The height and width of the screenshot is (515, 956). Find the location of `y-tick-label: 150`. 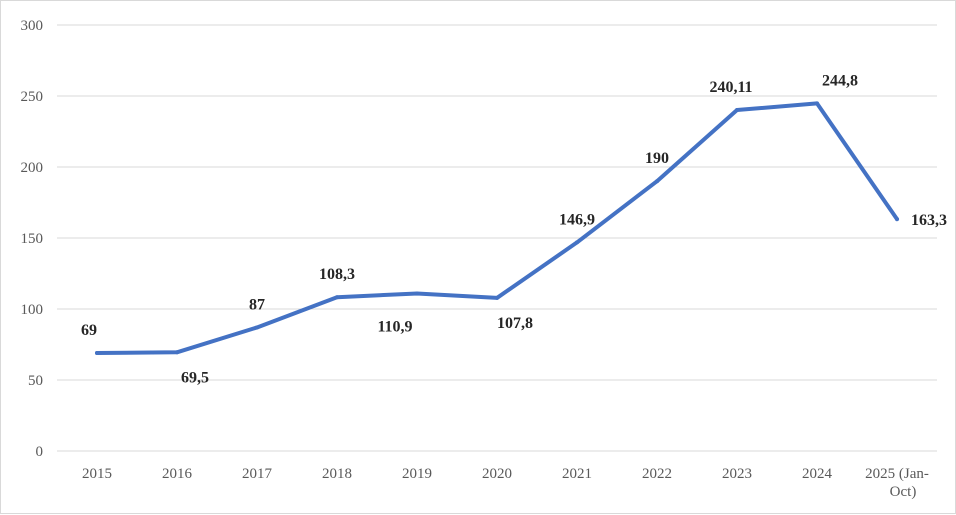

y-tick-label: 150 is located at coordinates (32, 239).